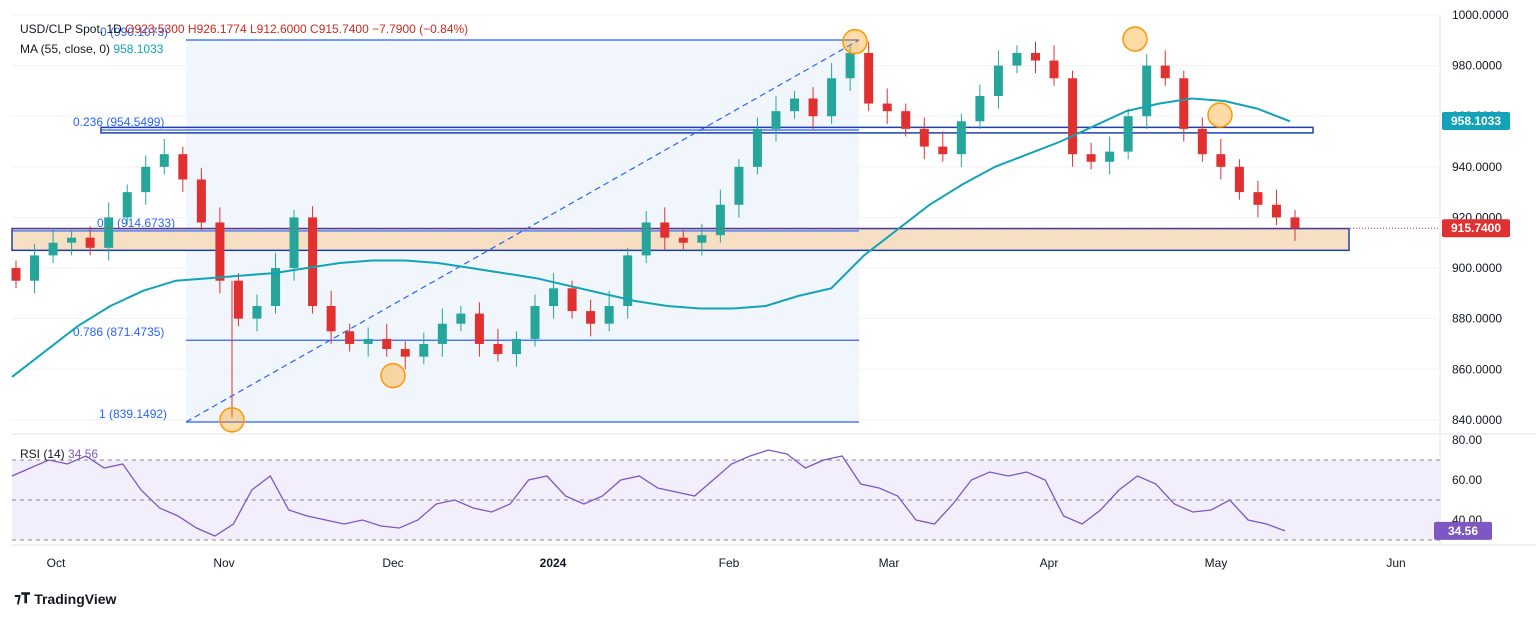 Image resolution: width=1536 pixels, height=619 pixels. What do you see at coordinates (1477, 66) in the screenshot?
I see `price-tick-label: 980.0000` at bounding box center [1477, 66].